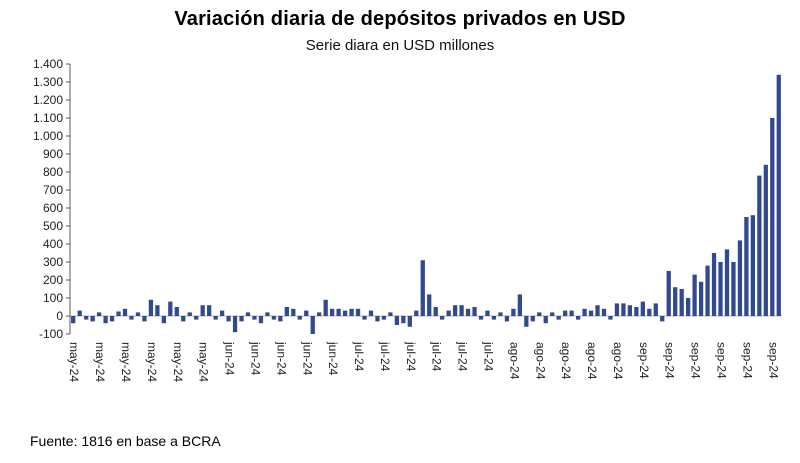 The width and height of the screenshot is (800, 463). Describe the element at coordinates (53, 208) in the screenshot. I see `y-tick-label: 600` at that location.